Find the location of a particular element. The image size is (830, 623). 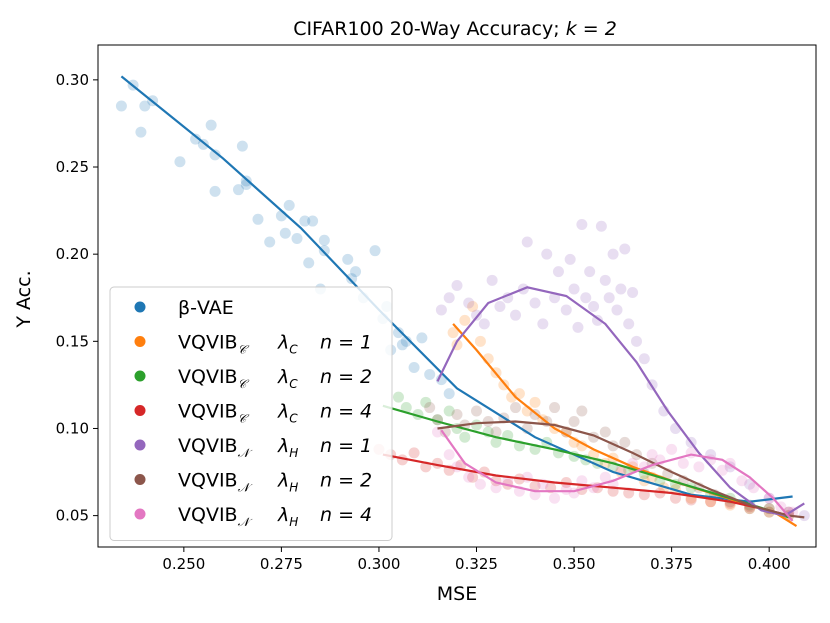

x-tick-label: 0.250 is located at coordinates (183, 564).